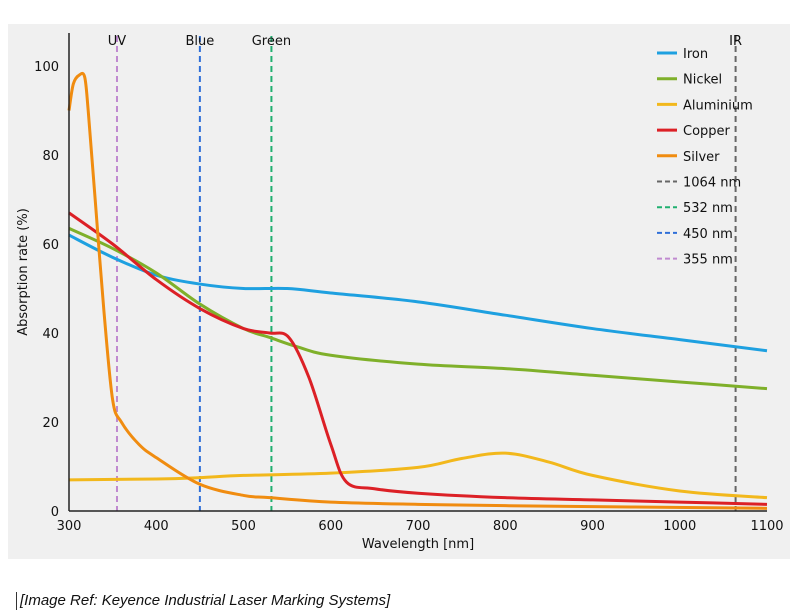 The width and height of the screenshot is (798, 616). I want to click on x-tick-label: 1000, so click(679, 526).